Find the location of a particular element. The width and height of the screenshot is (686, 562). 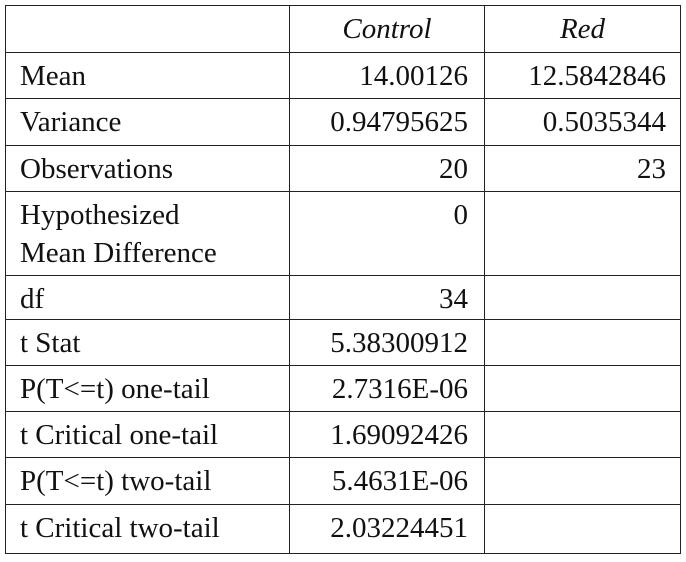

value-cell: 12.5842846 is located at coordinates (582, 75).